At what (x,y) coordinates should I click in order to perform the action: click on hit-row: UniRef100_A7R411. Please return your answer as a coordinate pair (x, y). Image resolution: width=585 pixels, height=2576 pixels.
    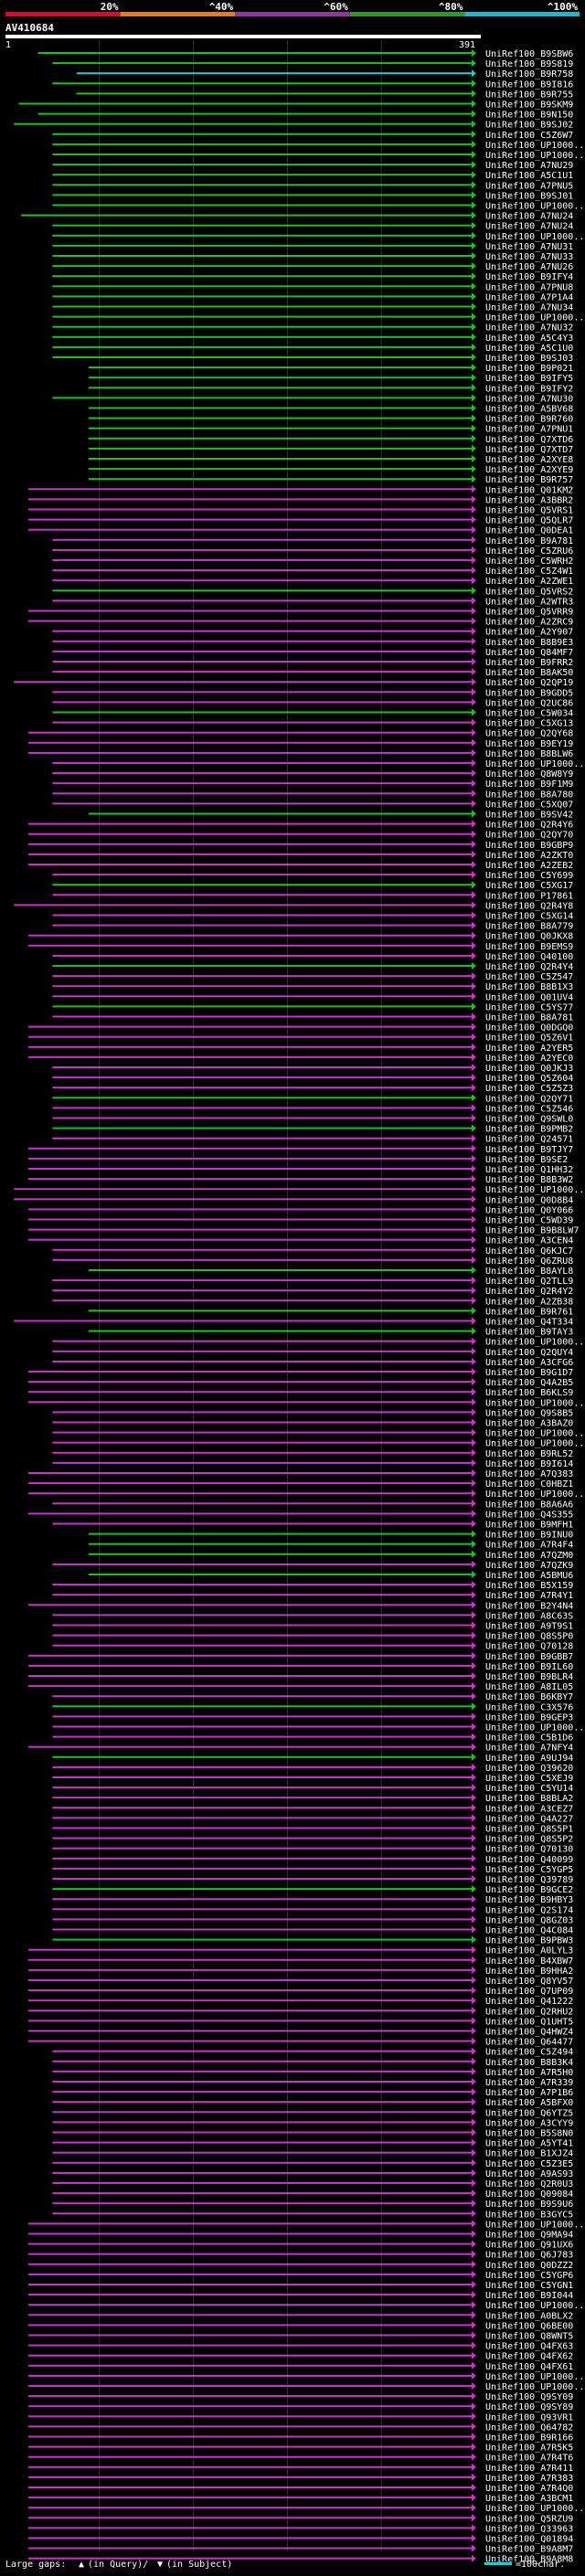
    Looking at the image, I should click on (300, 2468).